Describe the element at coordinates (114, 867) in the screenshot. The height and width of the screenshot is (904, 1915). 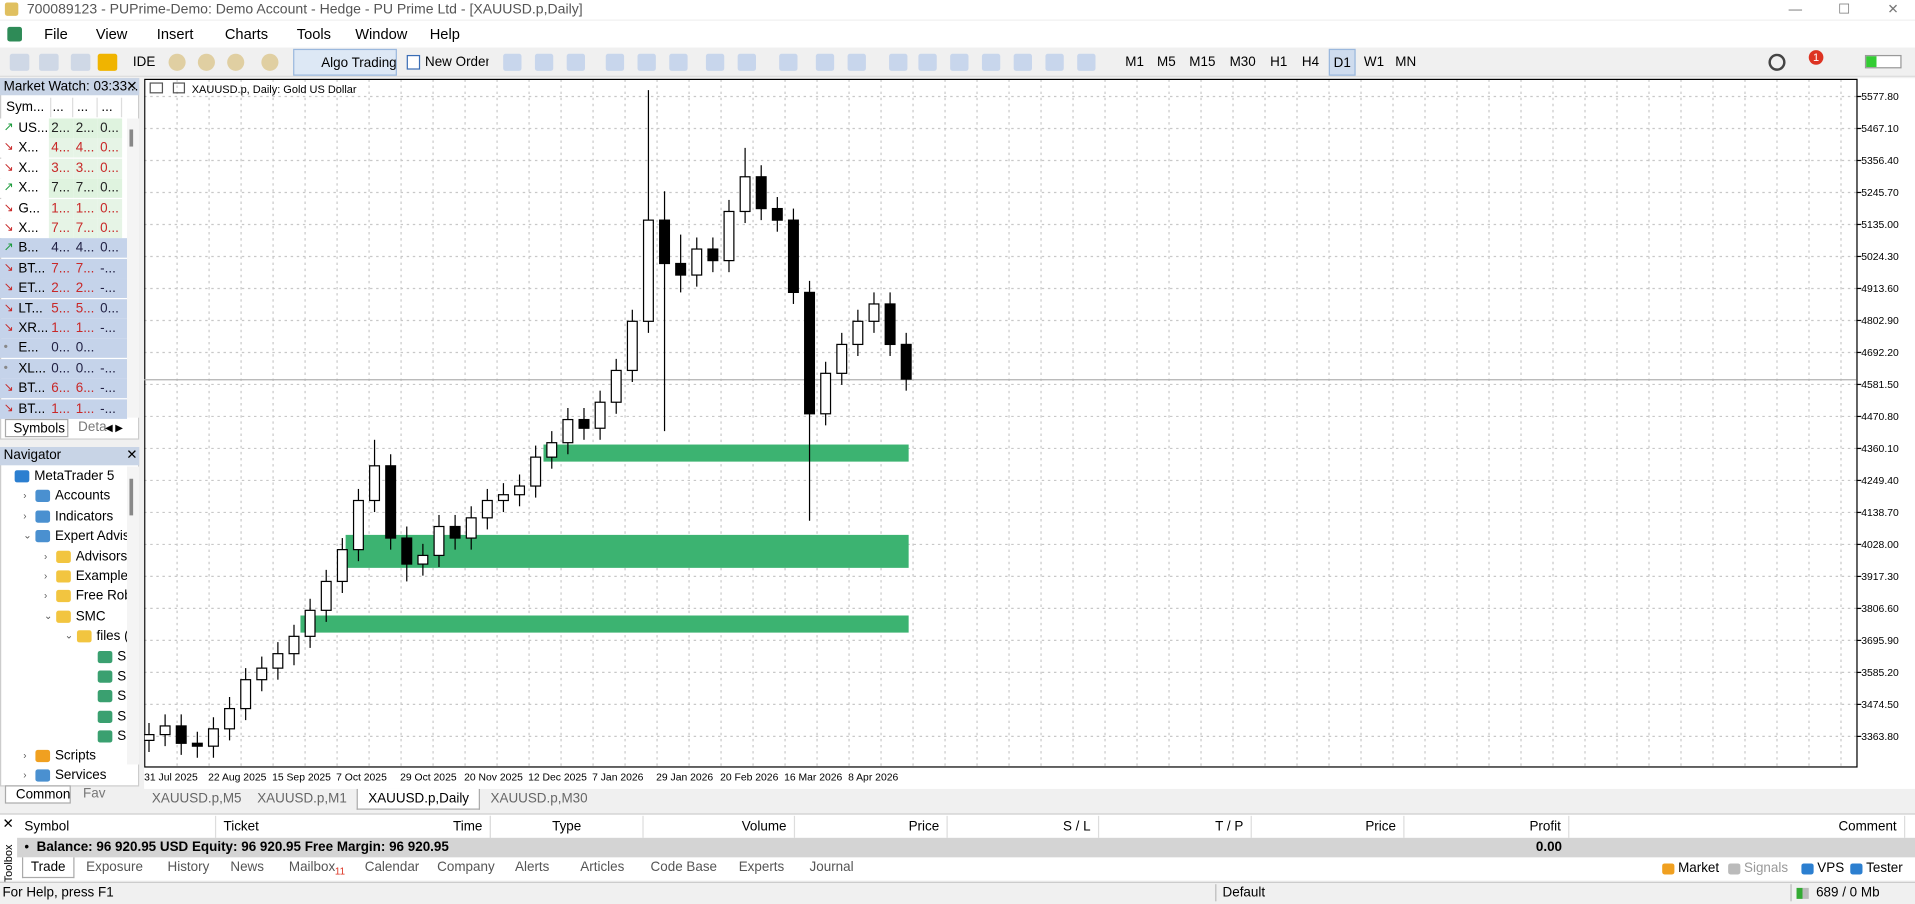
I see `toolbox-tab: Exposure` at that location.